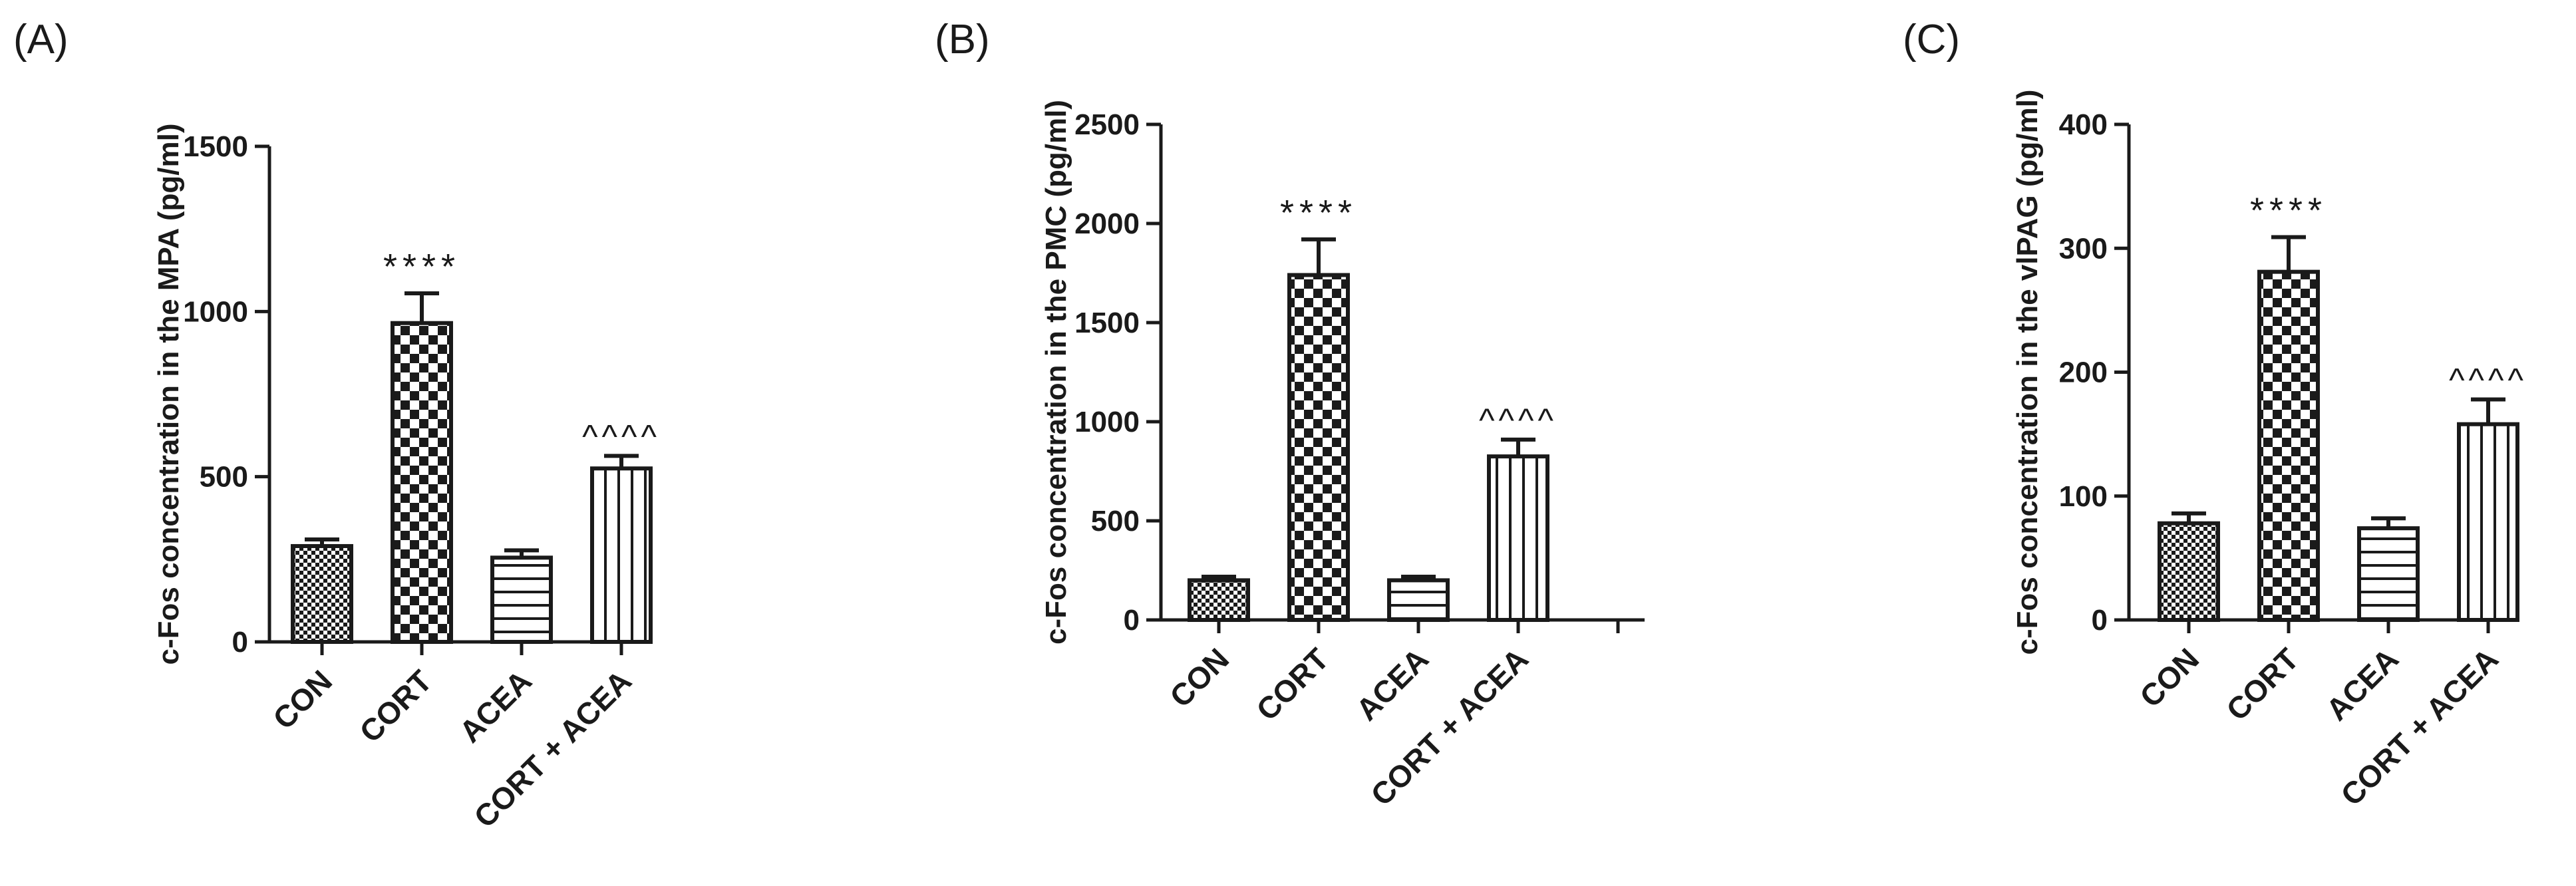  I want to click on y-axis-label: c-Fos concentration in the MPA (pg/ml), so click(168, 394).